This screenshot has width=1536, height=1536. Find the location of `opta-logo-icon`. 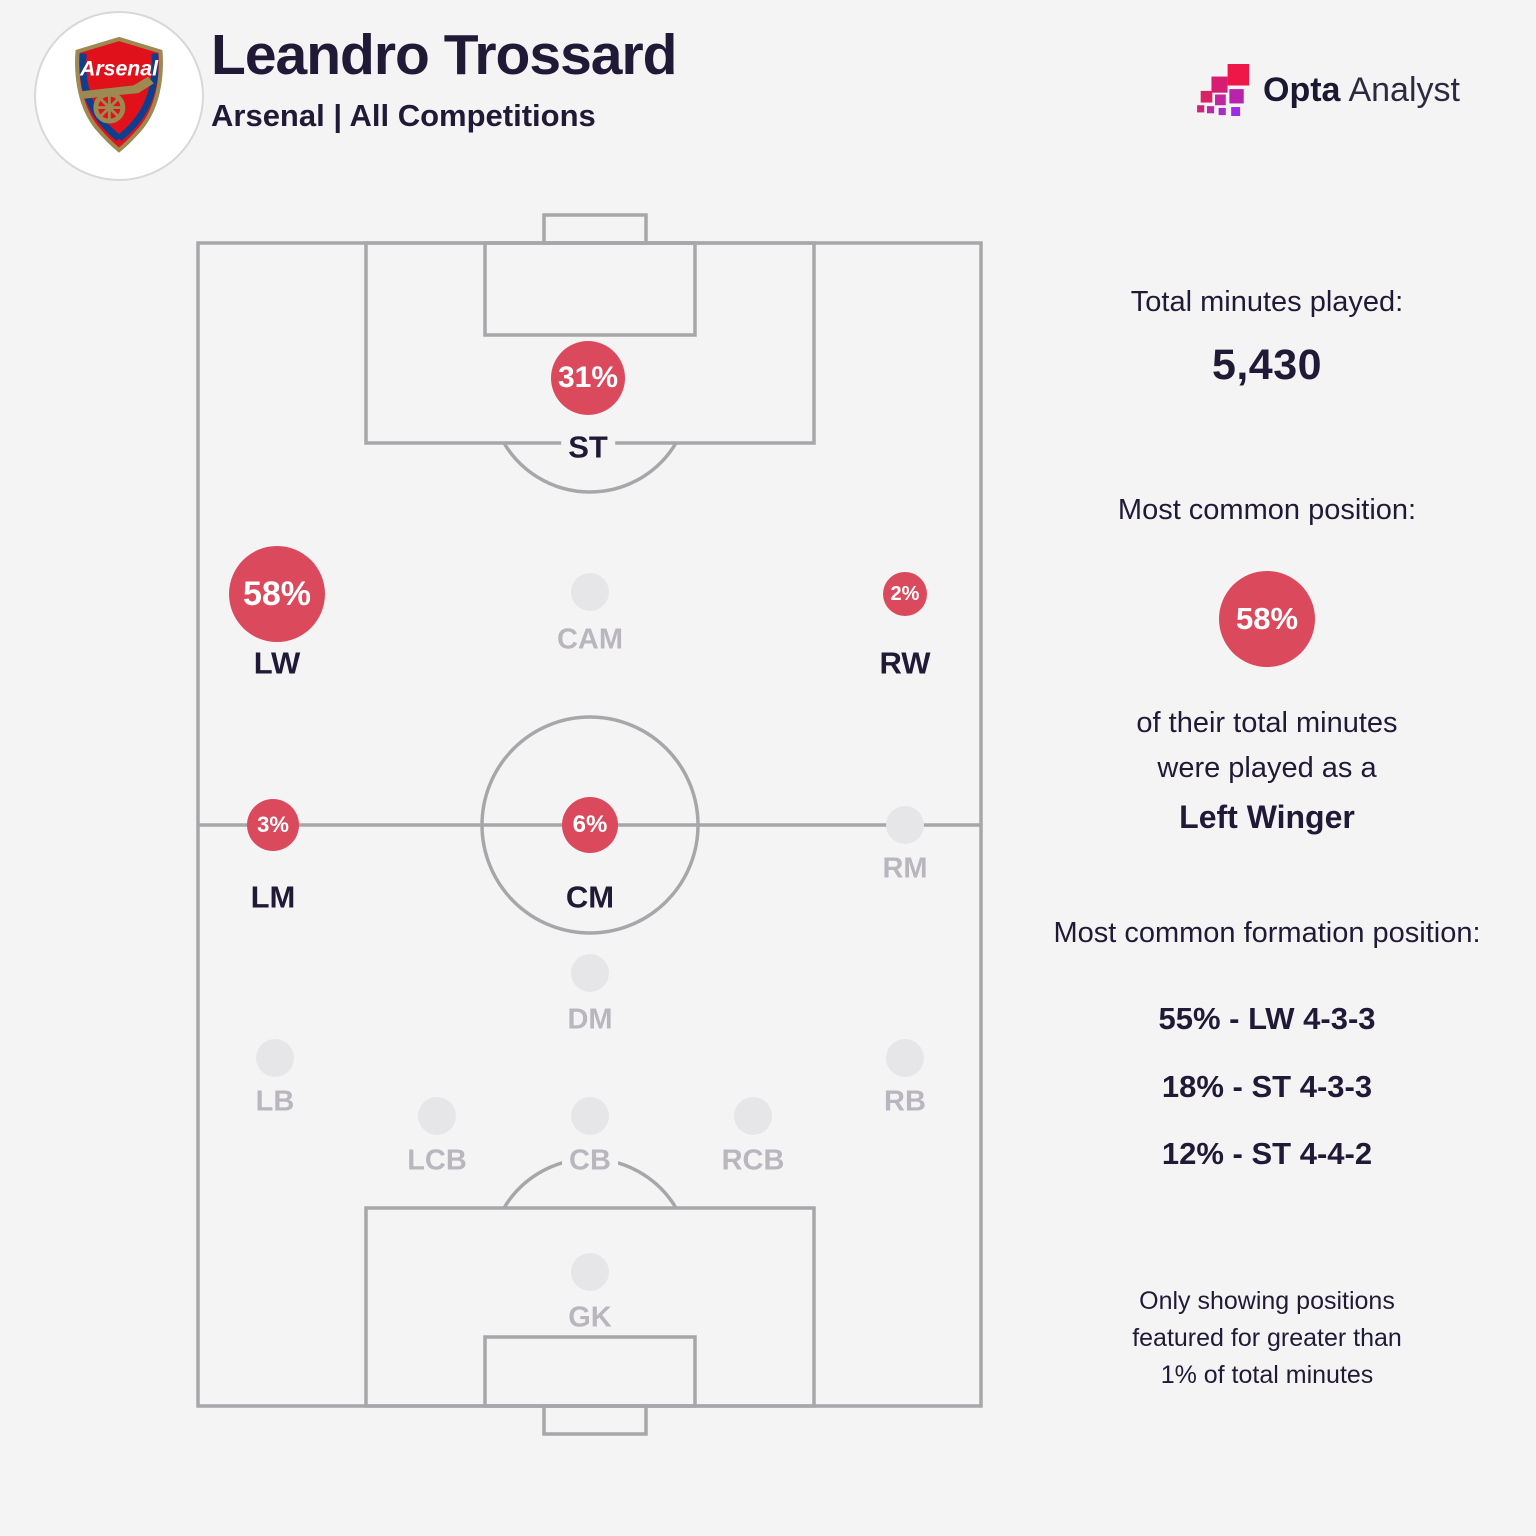

opta-logo-icon is located at coordinates (1223, 90).